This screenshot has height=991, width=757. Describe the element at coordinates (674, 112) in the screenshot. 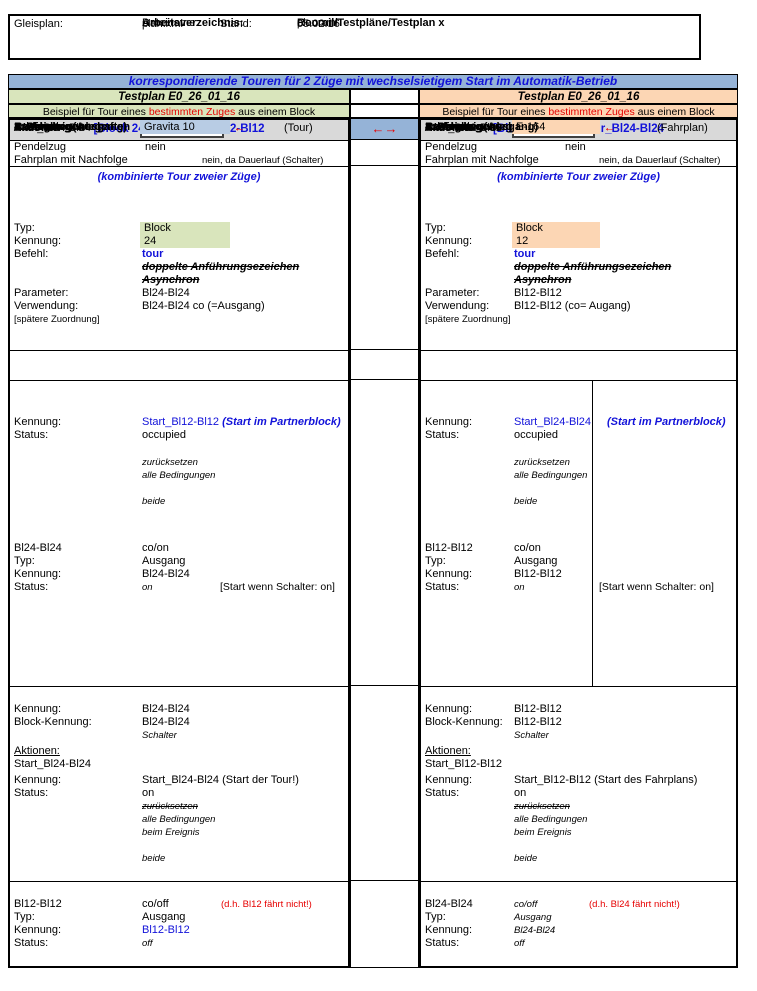

I see `beispiel-right-post: aus einem Block` at that location.